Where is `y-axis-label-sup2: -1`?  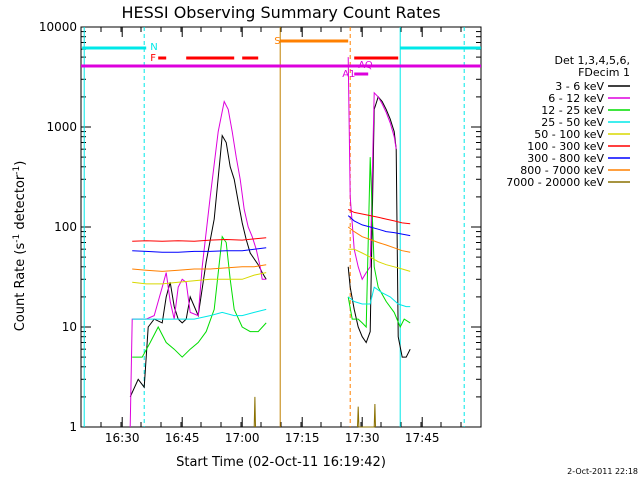
y-axis-label-sup2: -1 is located at coordinates (17, 170).